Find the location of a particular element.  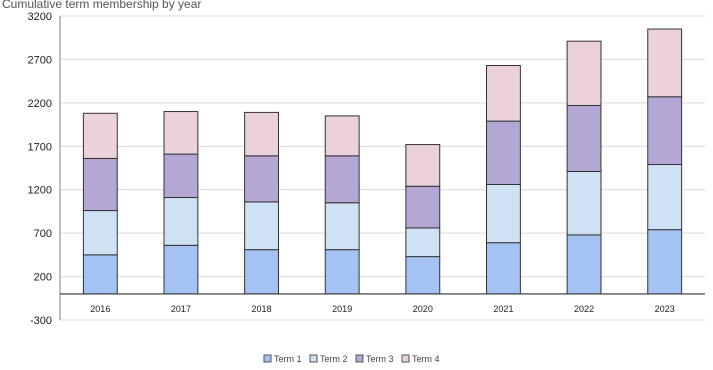

y-tick-label: 2700 is located at coordinates (40, 60).